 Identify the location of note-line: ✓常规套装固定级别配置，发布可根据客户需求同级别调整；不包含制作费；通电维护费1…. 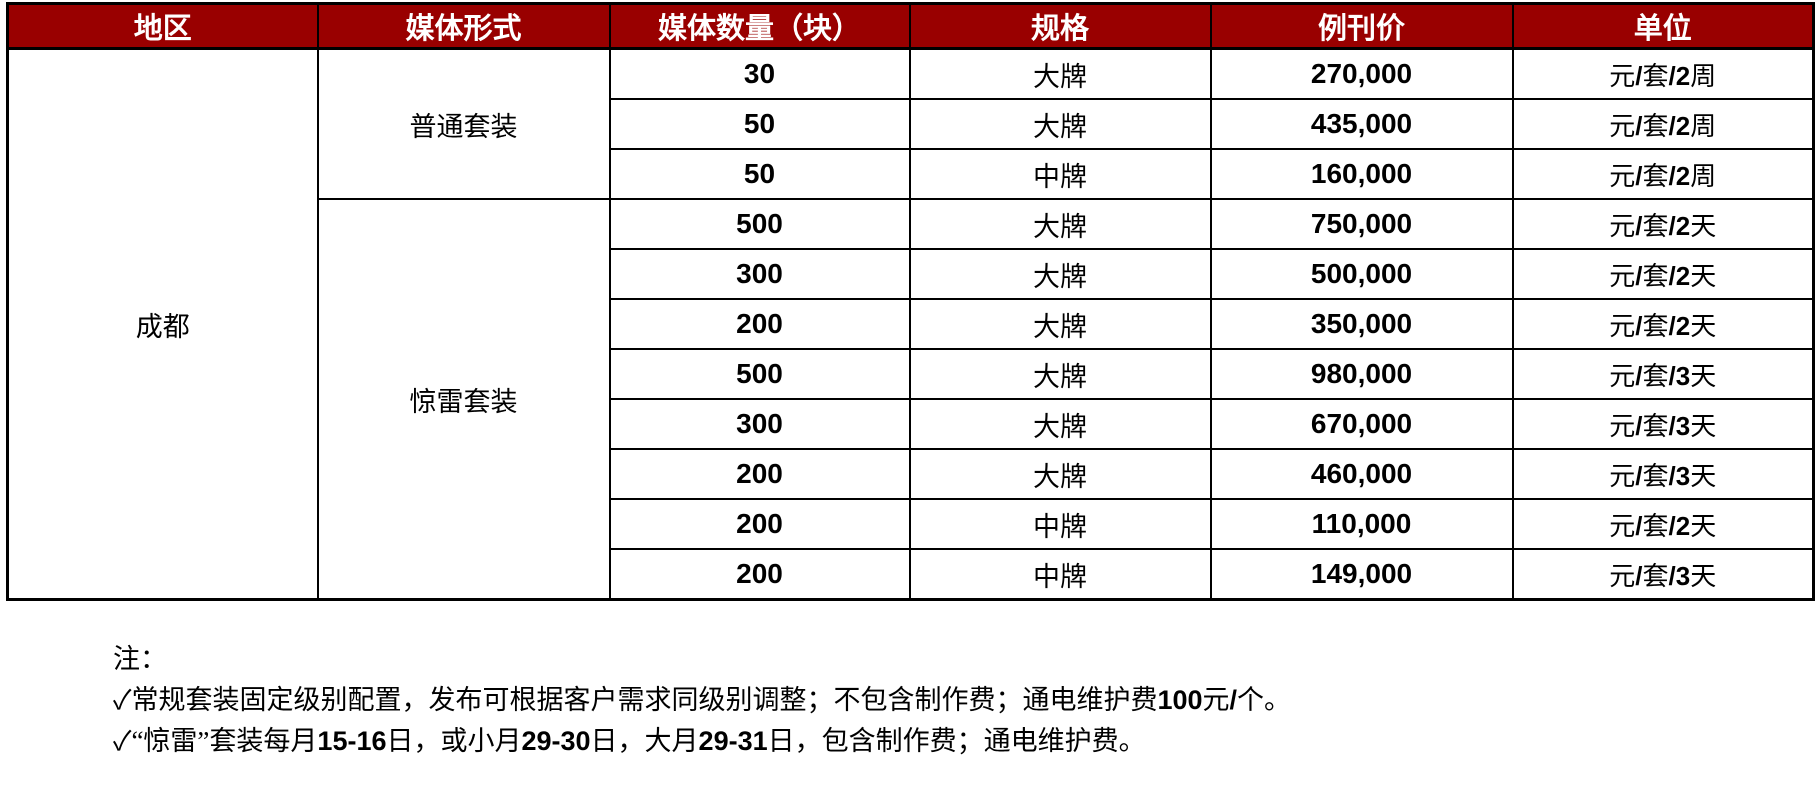
(702, 700).